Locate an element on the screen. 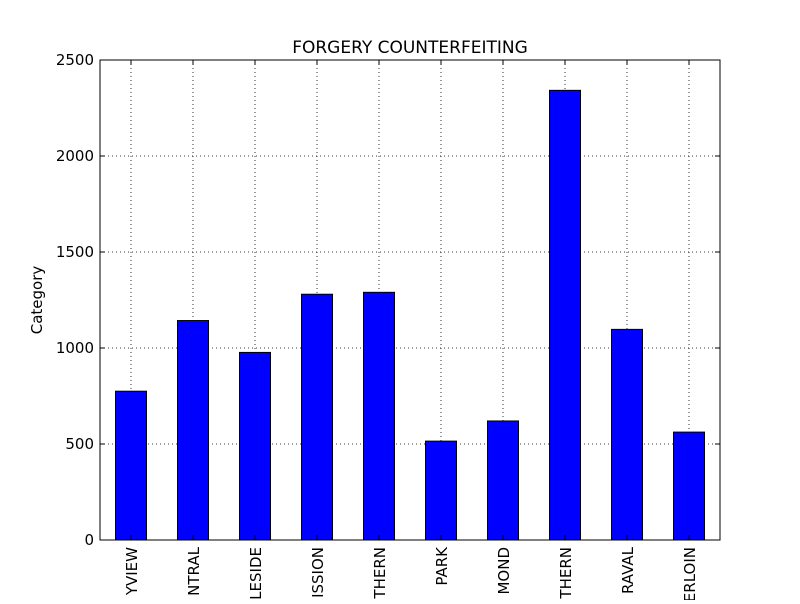 The height and width of the screenshot is (604, 800). y-axis-label: Category is located at coordinates (37, 300).